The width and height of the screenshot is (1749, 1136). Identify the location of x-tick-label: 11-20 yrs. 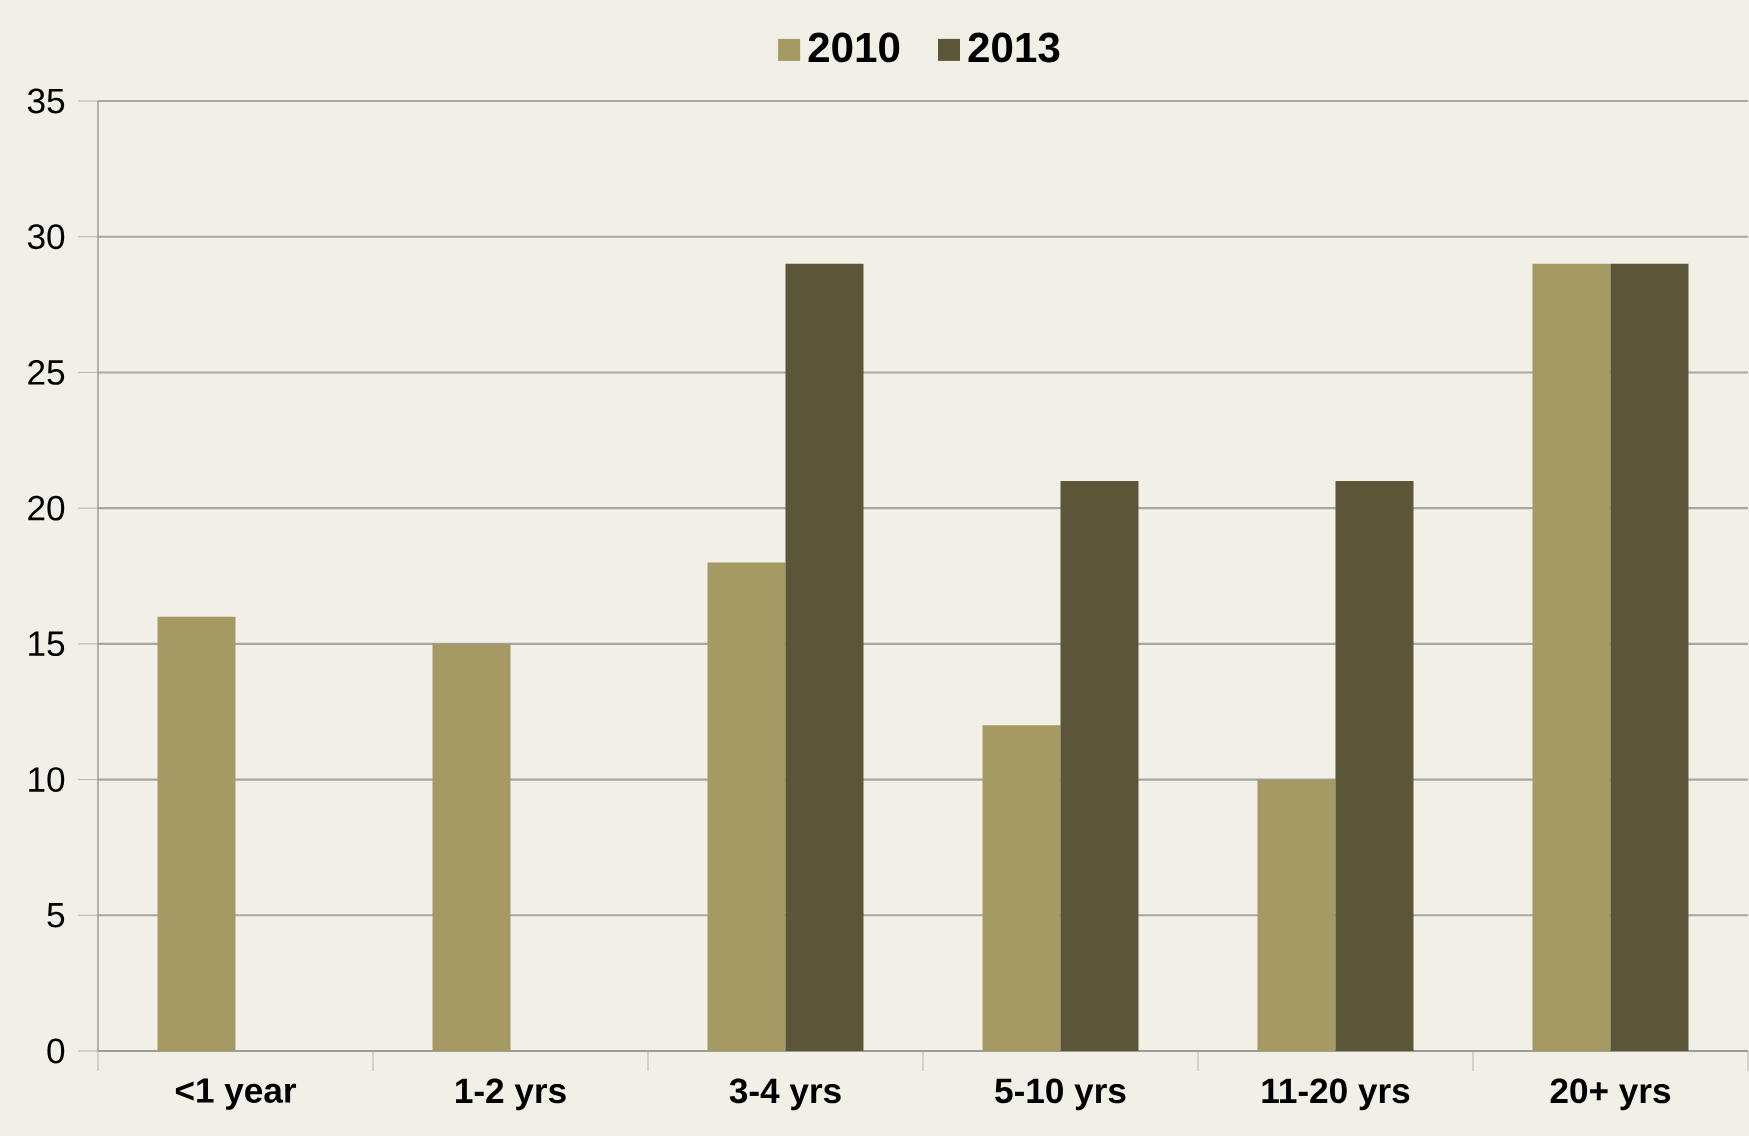
(1336, 1094).